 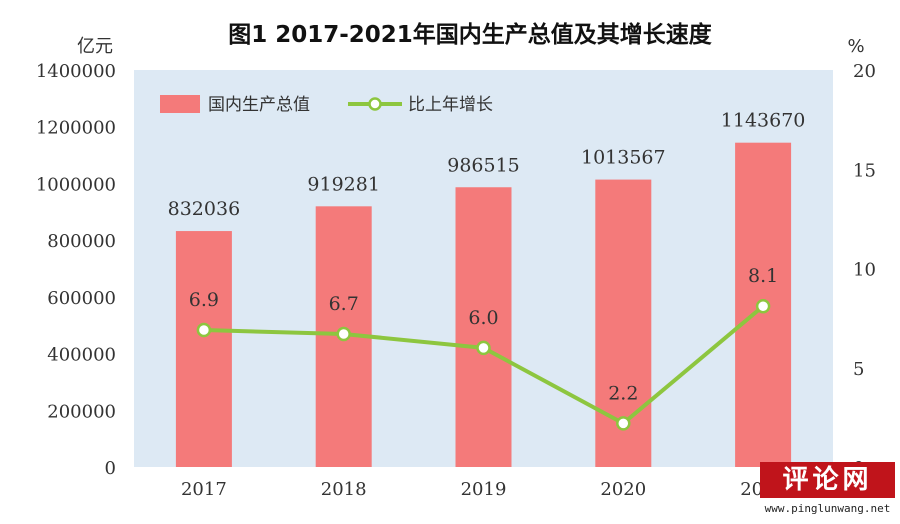 What do you see at coordinates (76, 184) in the screenshot?
I see `left-tick-label: 1000000` at bounding box center [76, 184].